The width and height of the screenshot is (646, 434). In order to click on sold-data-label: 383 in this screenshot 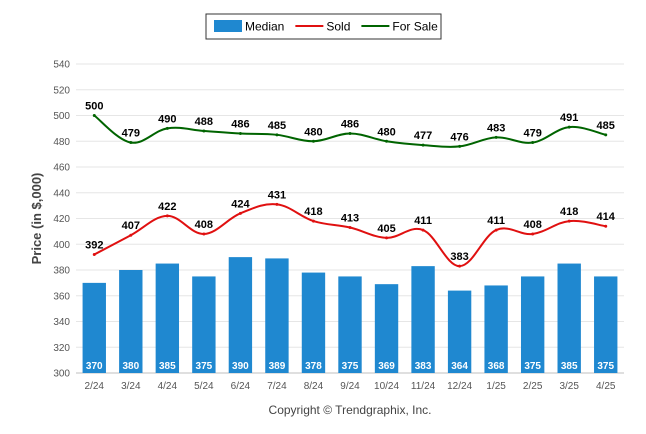, I will do `click(459, 257)`.